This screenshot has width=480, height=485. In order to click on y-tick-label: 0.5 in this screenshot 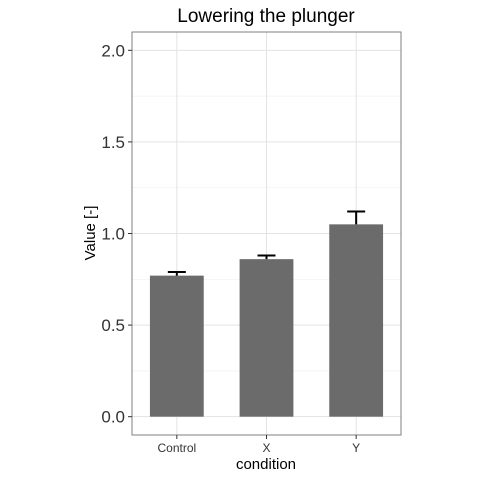, I will do `click(113, 325)`.